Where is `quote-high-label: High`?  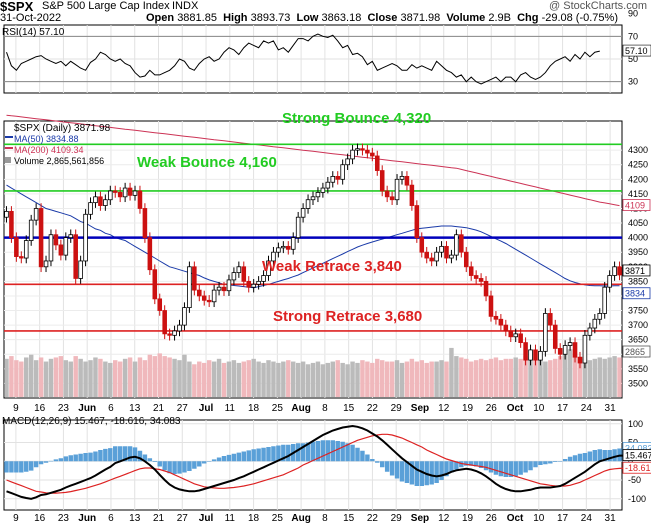 quote-high-label: High is located at coordinates (235, 18).